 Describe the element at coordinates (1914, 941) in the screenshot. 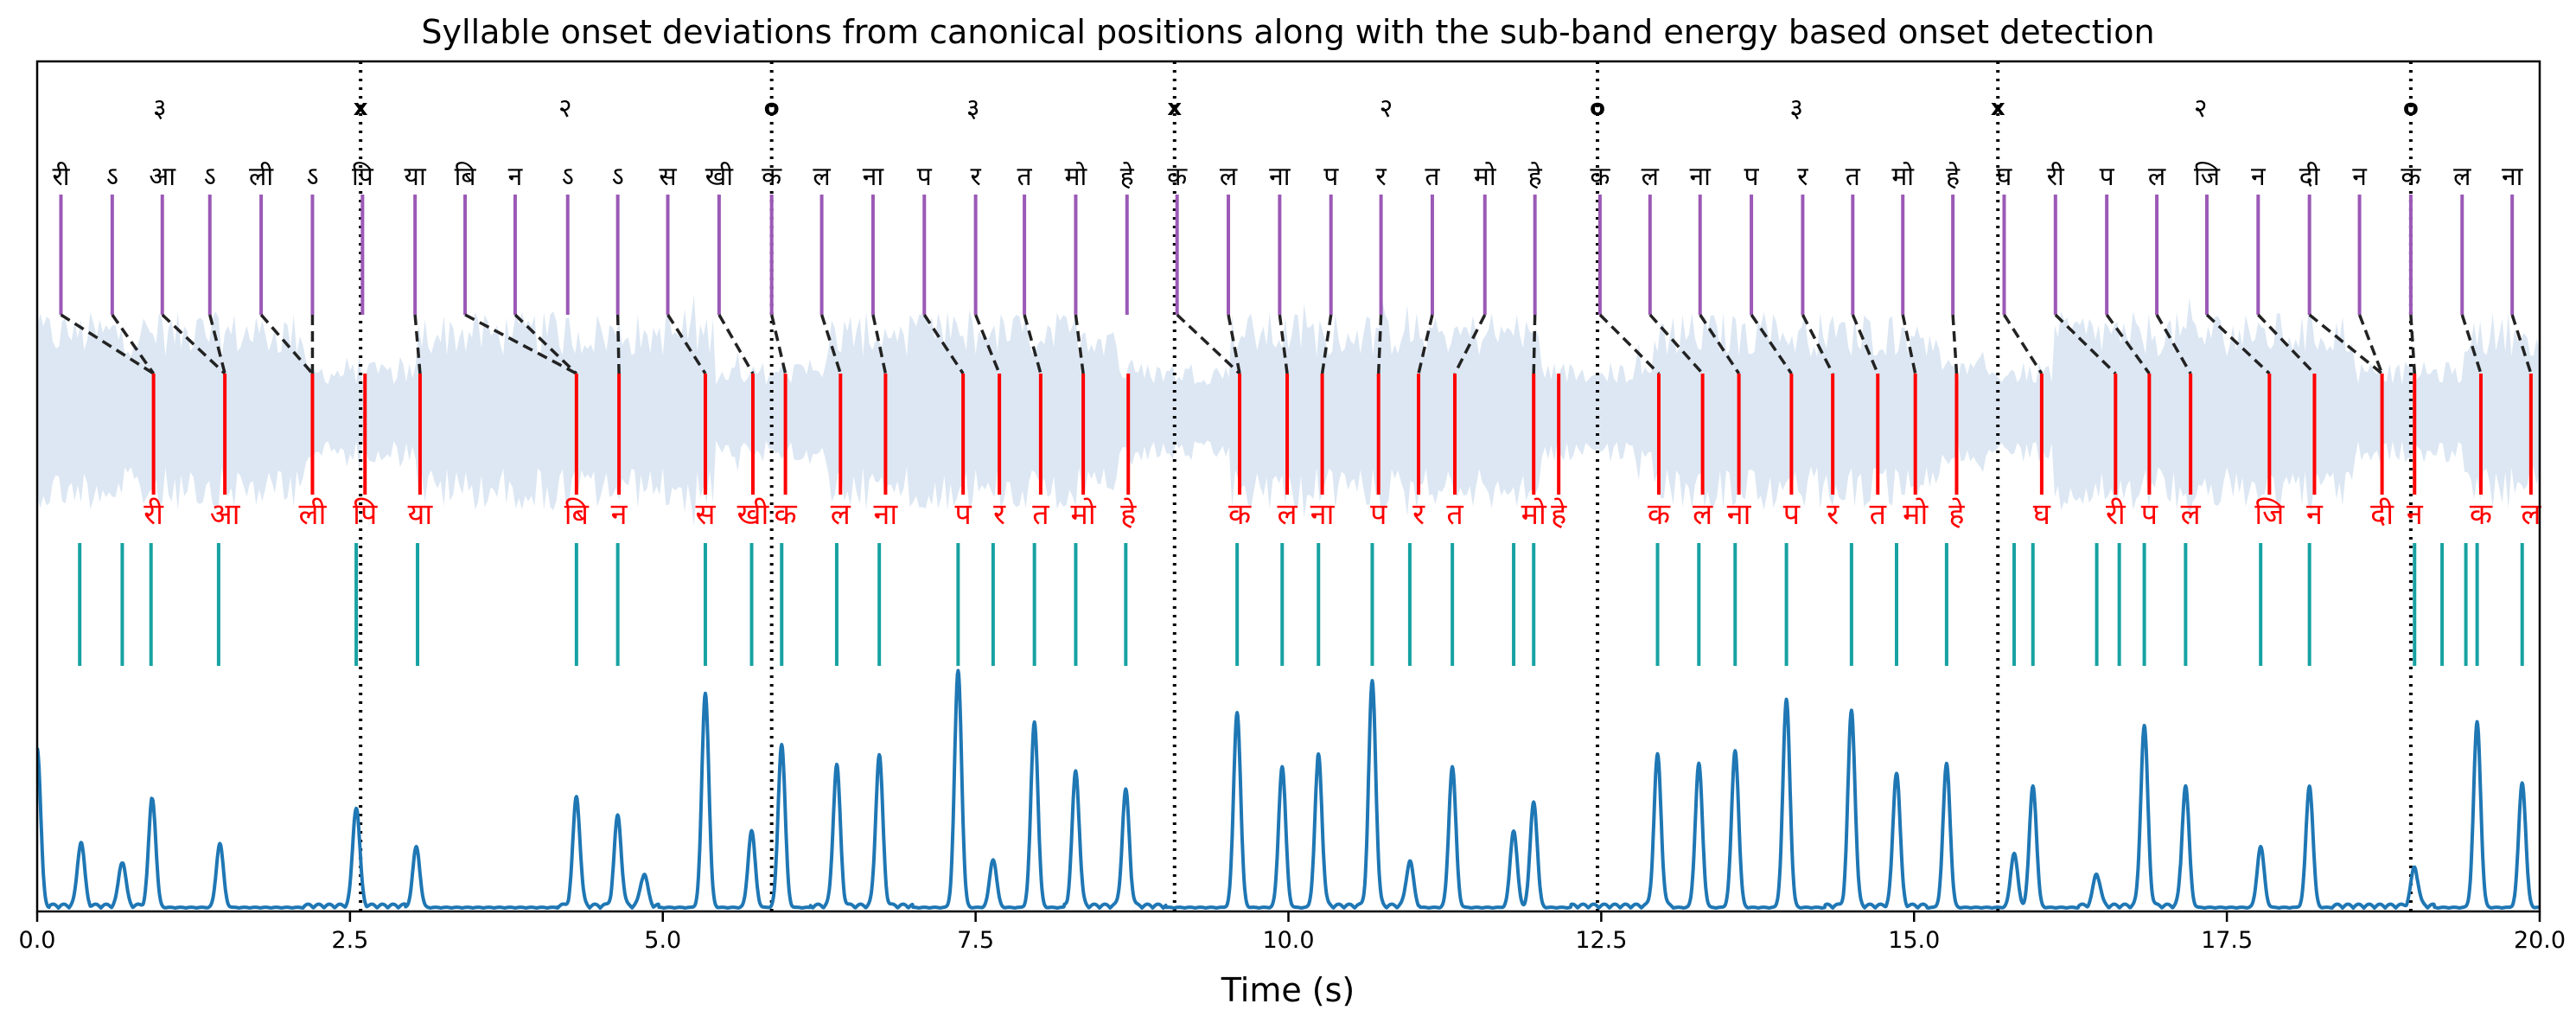

I see `x-tick-label: 15.0` at that location.